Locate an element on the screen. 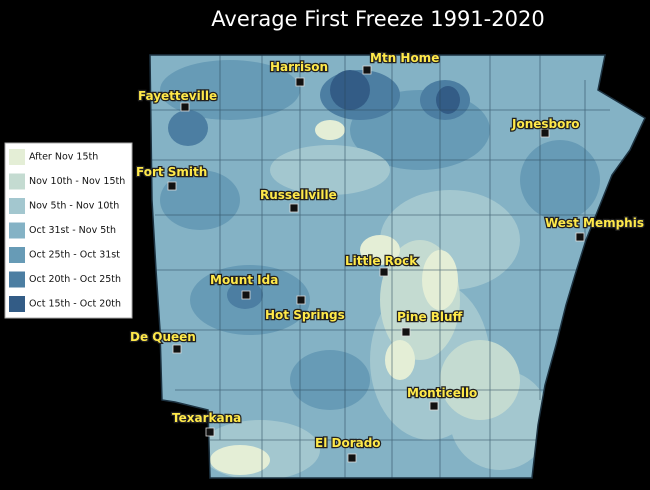 The image size is (650, 490). city-label: Harrison is located at coordinates (299, 67).